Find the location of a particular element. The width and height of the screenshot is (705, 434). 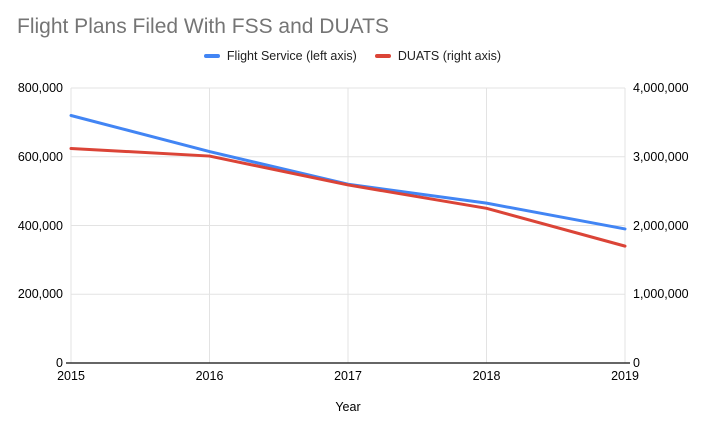

legend-item-flight-service: Flight Service (left axis) is located at coordinates (280, 56).